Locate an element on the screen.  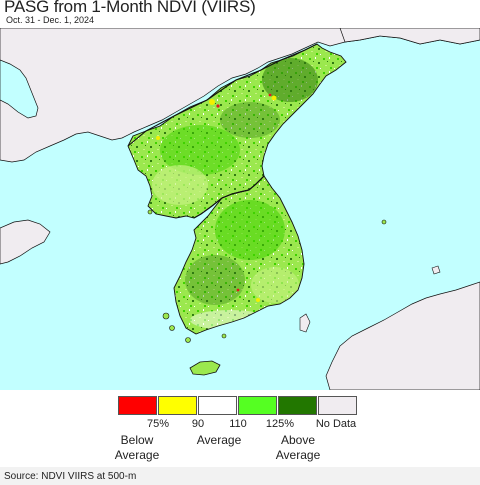
china-border is located at coordinates (222, 95).